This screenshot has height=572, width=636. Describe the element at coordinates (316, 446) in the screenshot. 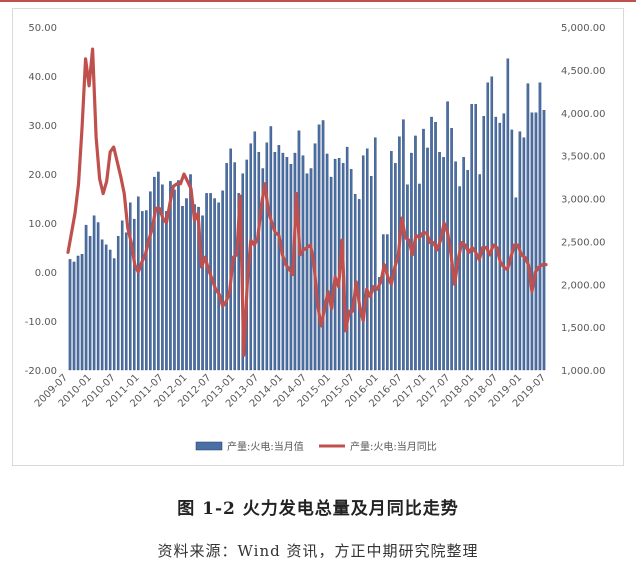

I see `legend: 产量:火电:当月值 产量:火电:当月同比` at that location.